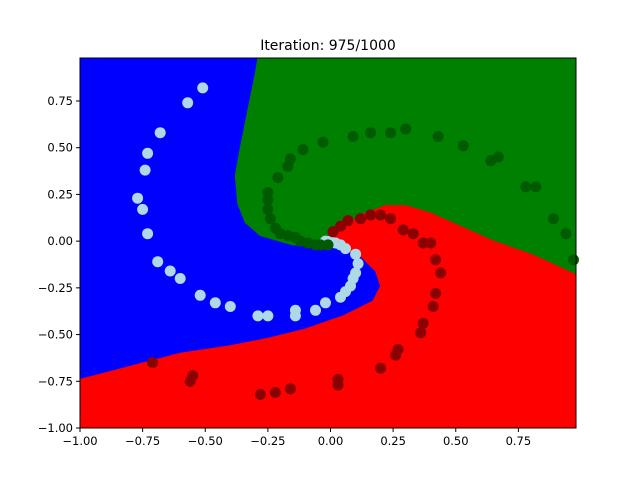  Describe the element at coordinates (60, 241) in the screenshot. I see `y-tick-label: 0.00` at that location.